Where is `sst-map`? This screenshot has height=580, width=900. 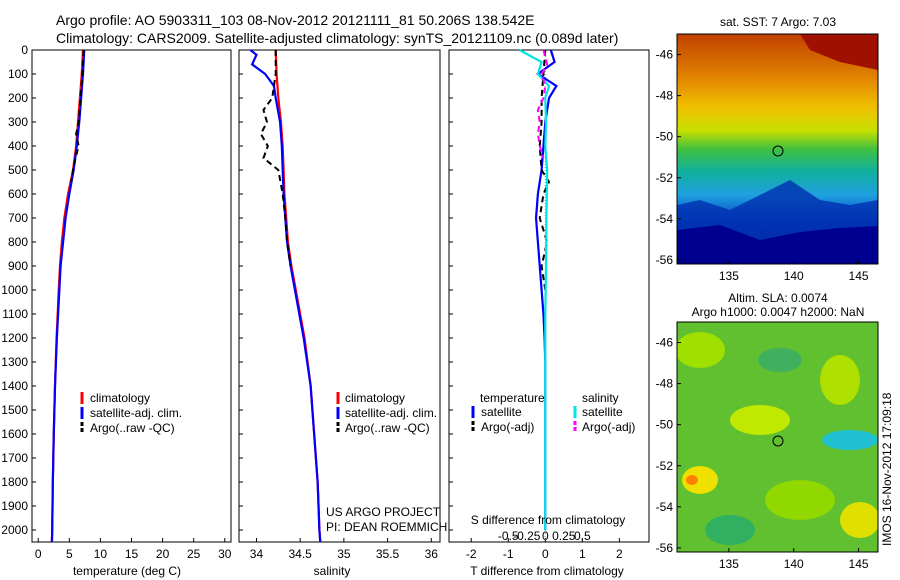 sst-map is located at coordinates (777, 149).